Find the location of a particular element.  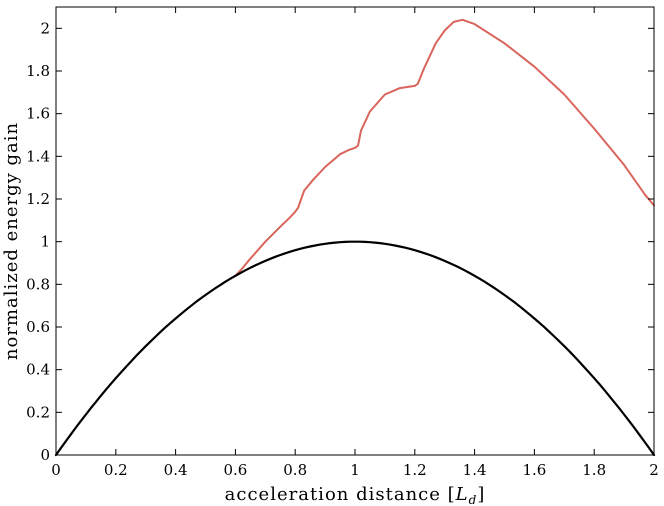

y-tick-label: 1.6 is located at coordinates (38, 114).